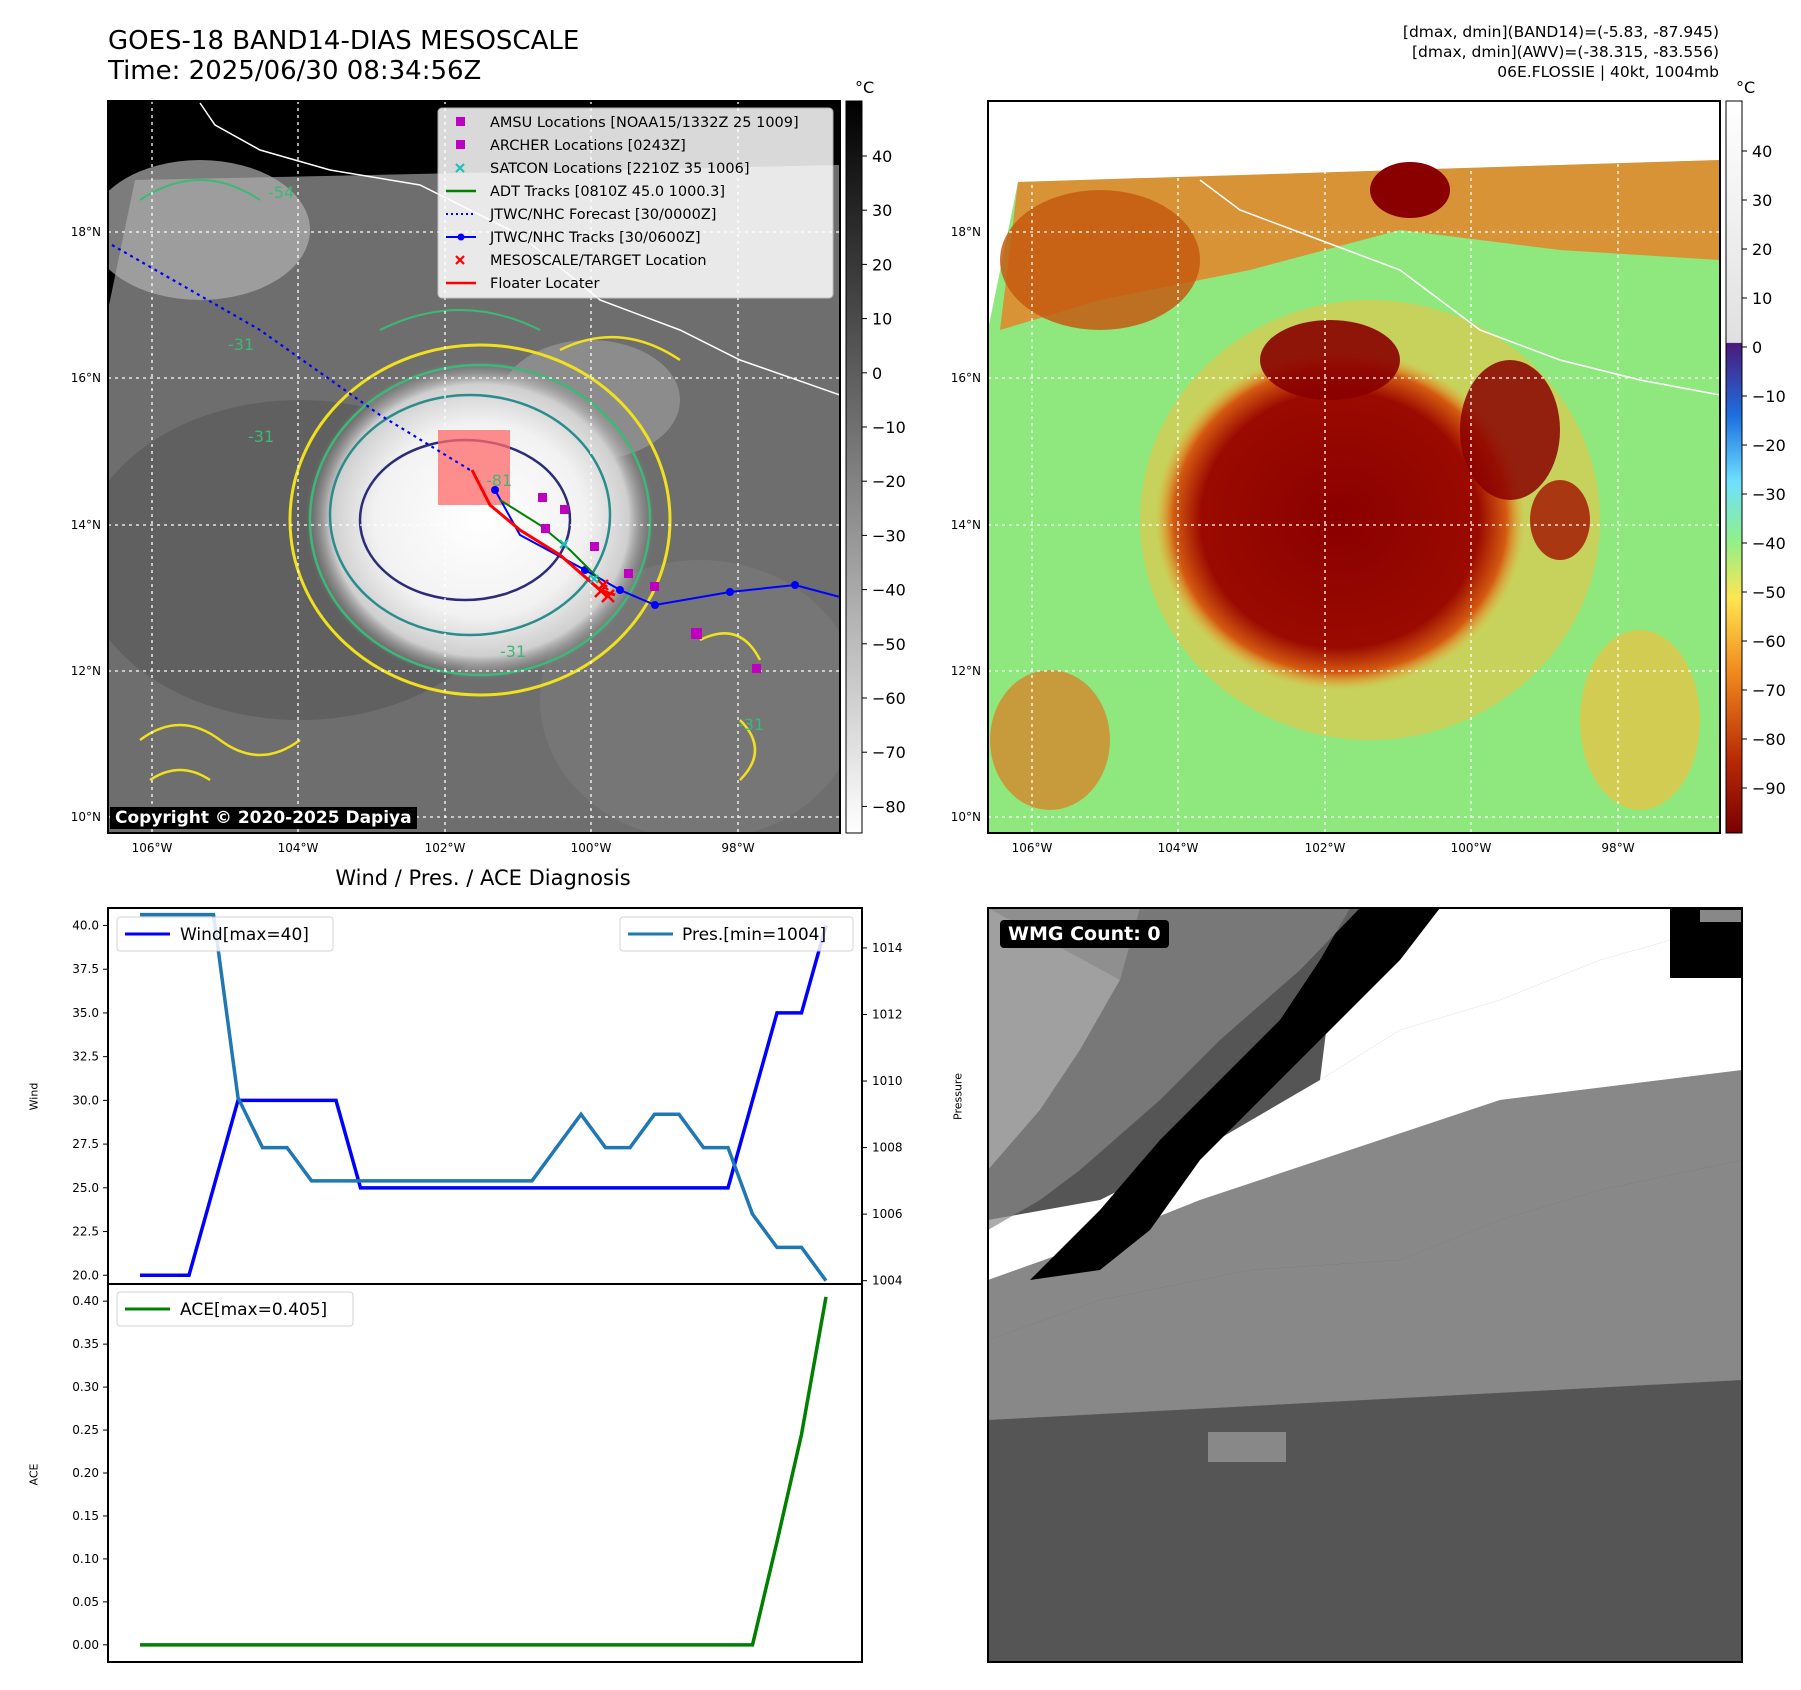 This screenshot has height=1690, width=1801. I want to click on figure-title: GOES-18 BAND14-DIAS MESOSCALE, so click(344, 41).